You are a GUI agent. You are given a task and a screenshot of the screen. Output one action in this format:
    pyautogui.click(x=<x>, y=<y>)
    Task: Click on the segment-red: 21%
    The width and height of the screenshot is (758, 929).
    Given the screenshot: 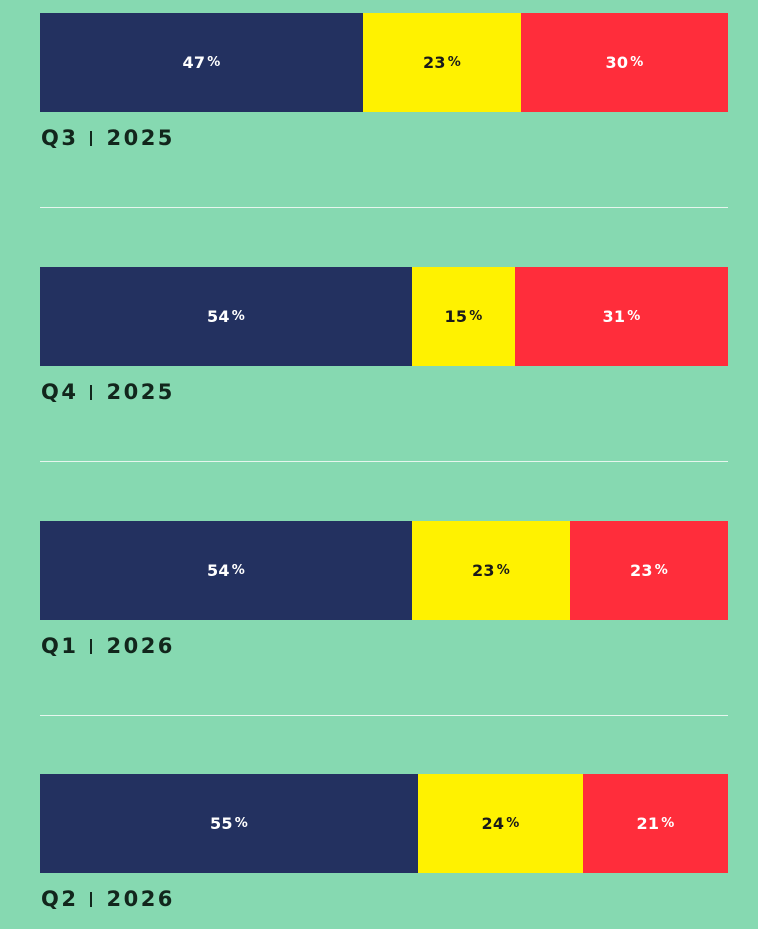 What is the action you would take?
    pyautogui.click(x=655, y=823)
    